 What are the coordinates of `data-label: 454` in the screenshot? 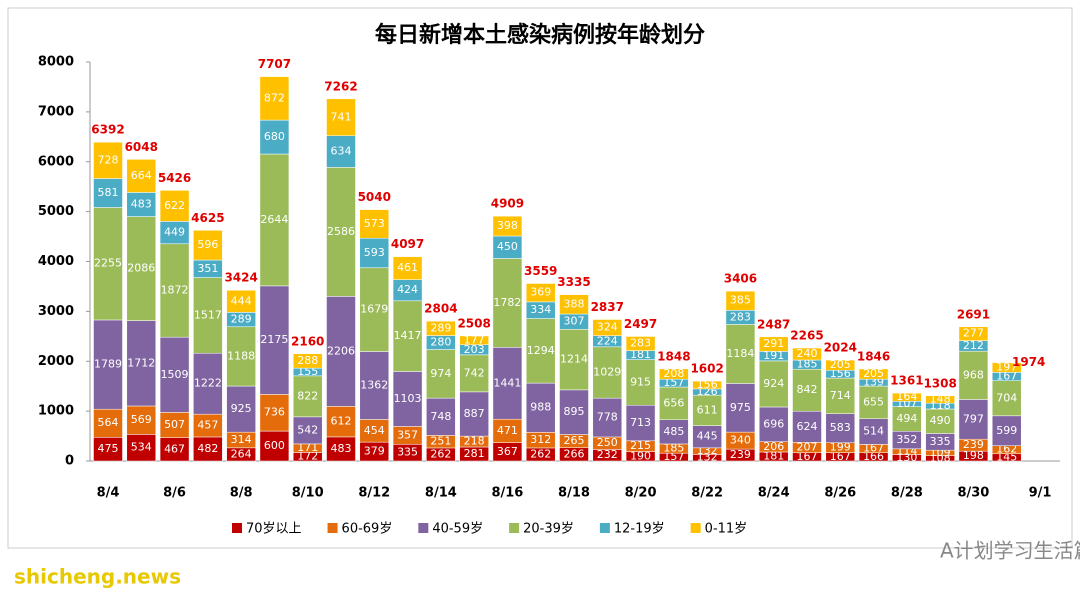 It's located at (374, 430).